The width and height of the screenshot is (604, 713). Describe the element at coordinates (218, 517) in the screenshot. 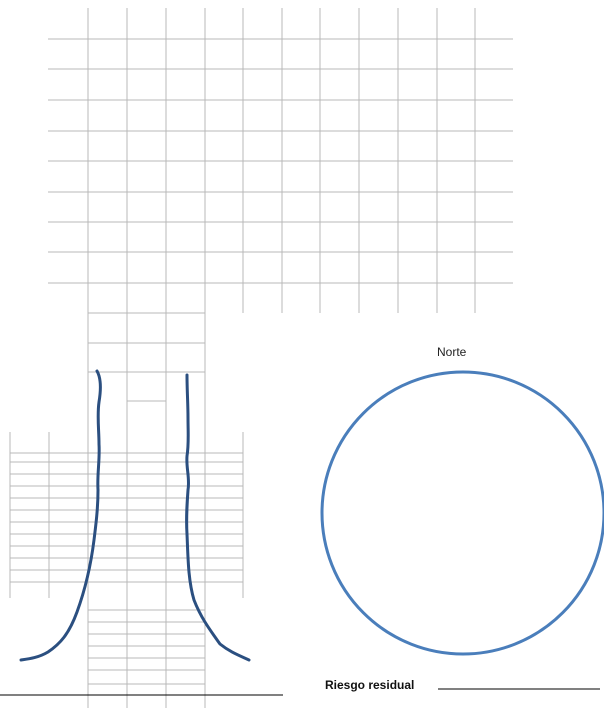

I see `right-curve` at that location.